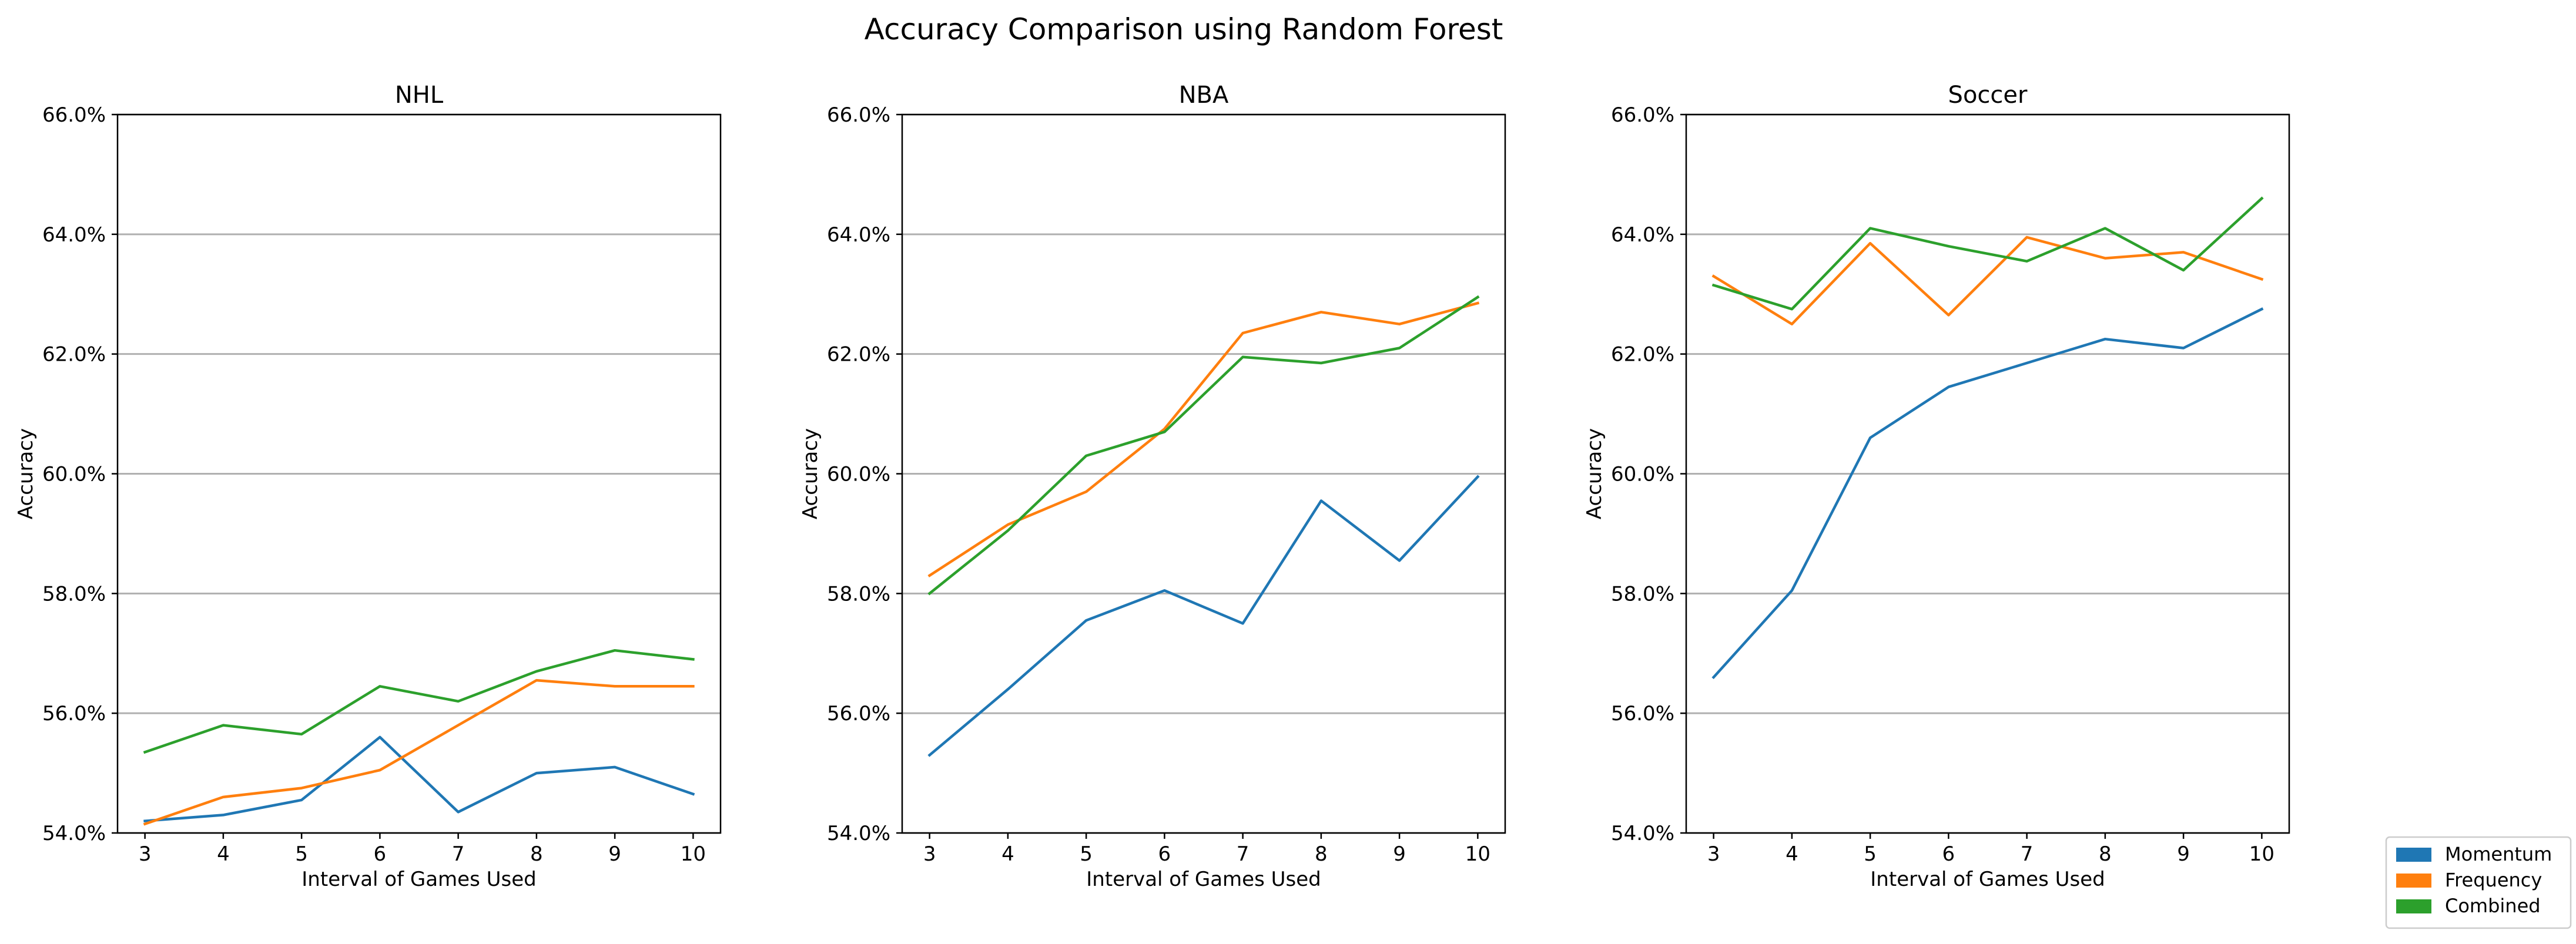 The width and height of the screenshot is (2576, 944). What do you see at coordinates (2413, 906) in the screenshot?
I see `legend-swatch-combined` at bounding box center [2413, 906].